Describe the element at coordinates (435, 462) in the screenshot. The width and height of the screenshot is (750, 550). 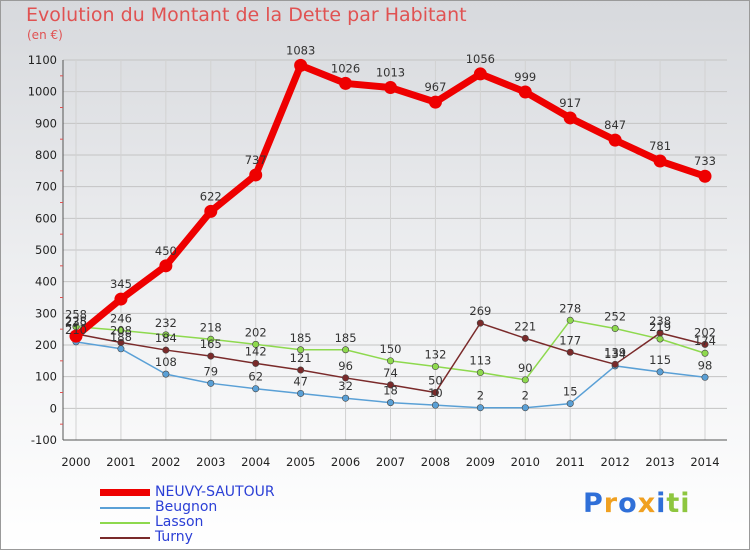
I see `x-tick-label: 2008` at that location.